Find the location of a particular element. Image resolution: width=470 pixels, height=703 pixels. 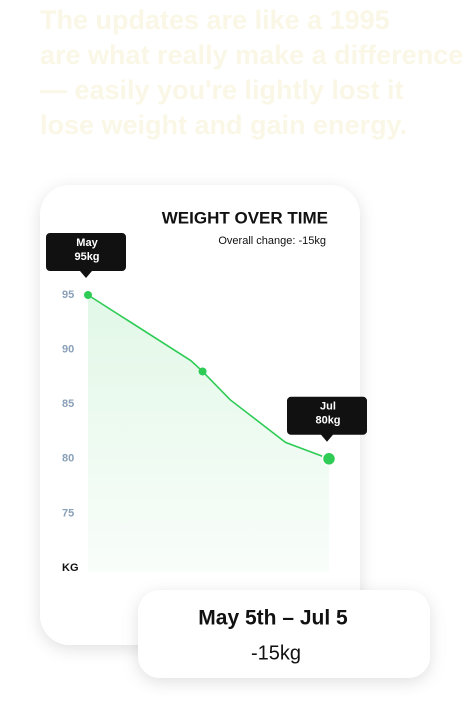

summary-change: -15kg is located at coordinates (276, 653).